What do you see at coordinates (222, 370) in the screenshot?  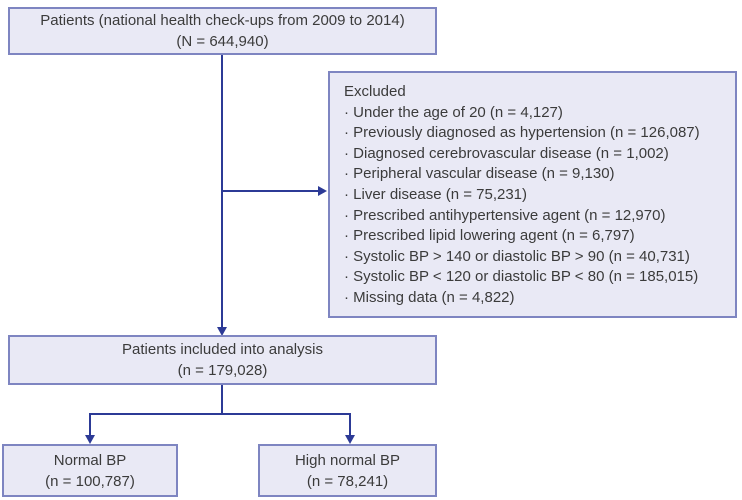 I see `included-analysis-count: (n = 179,028)` at bounding box center [222, 370].